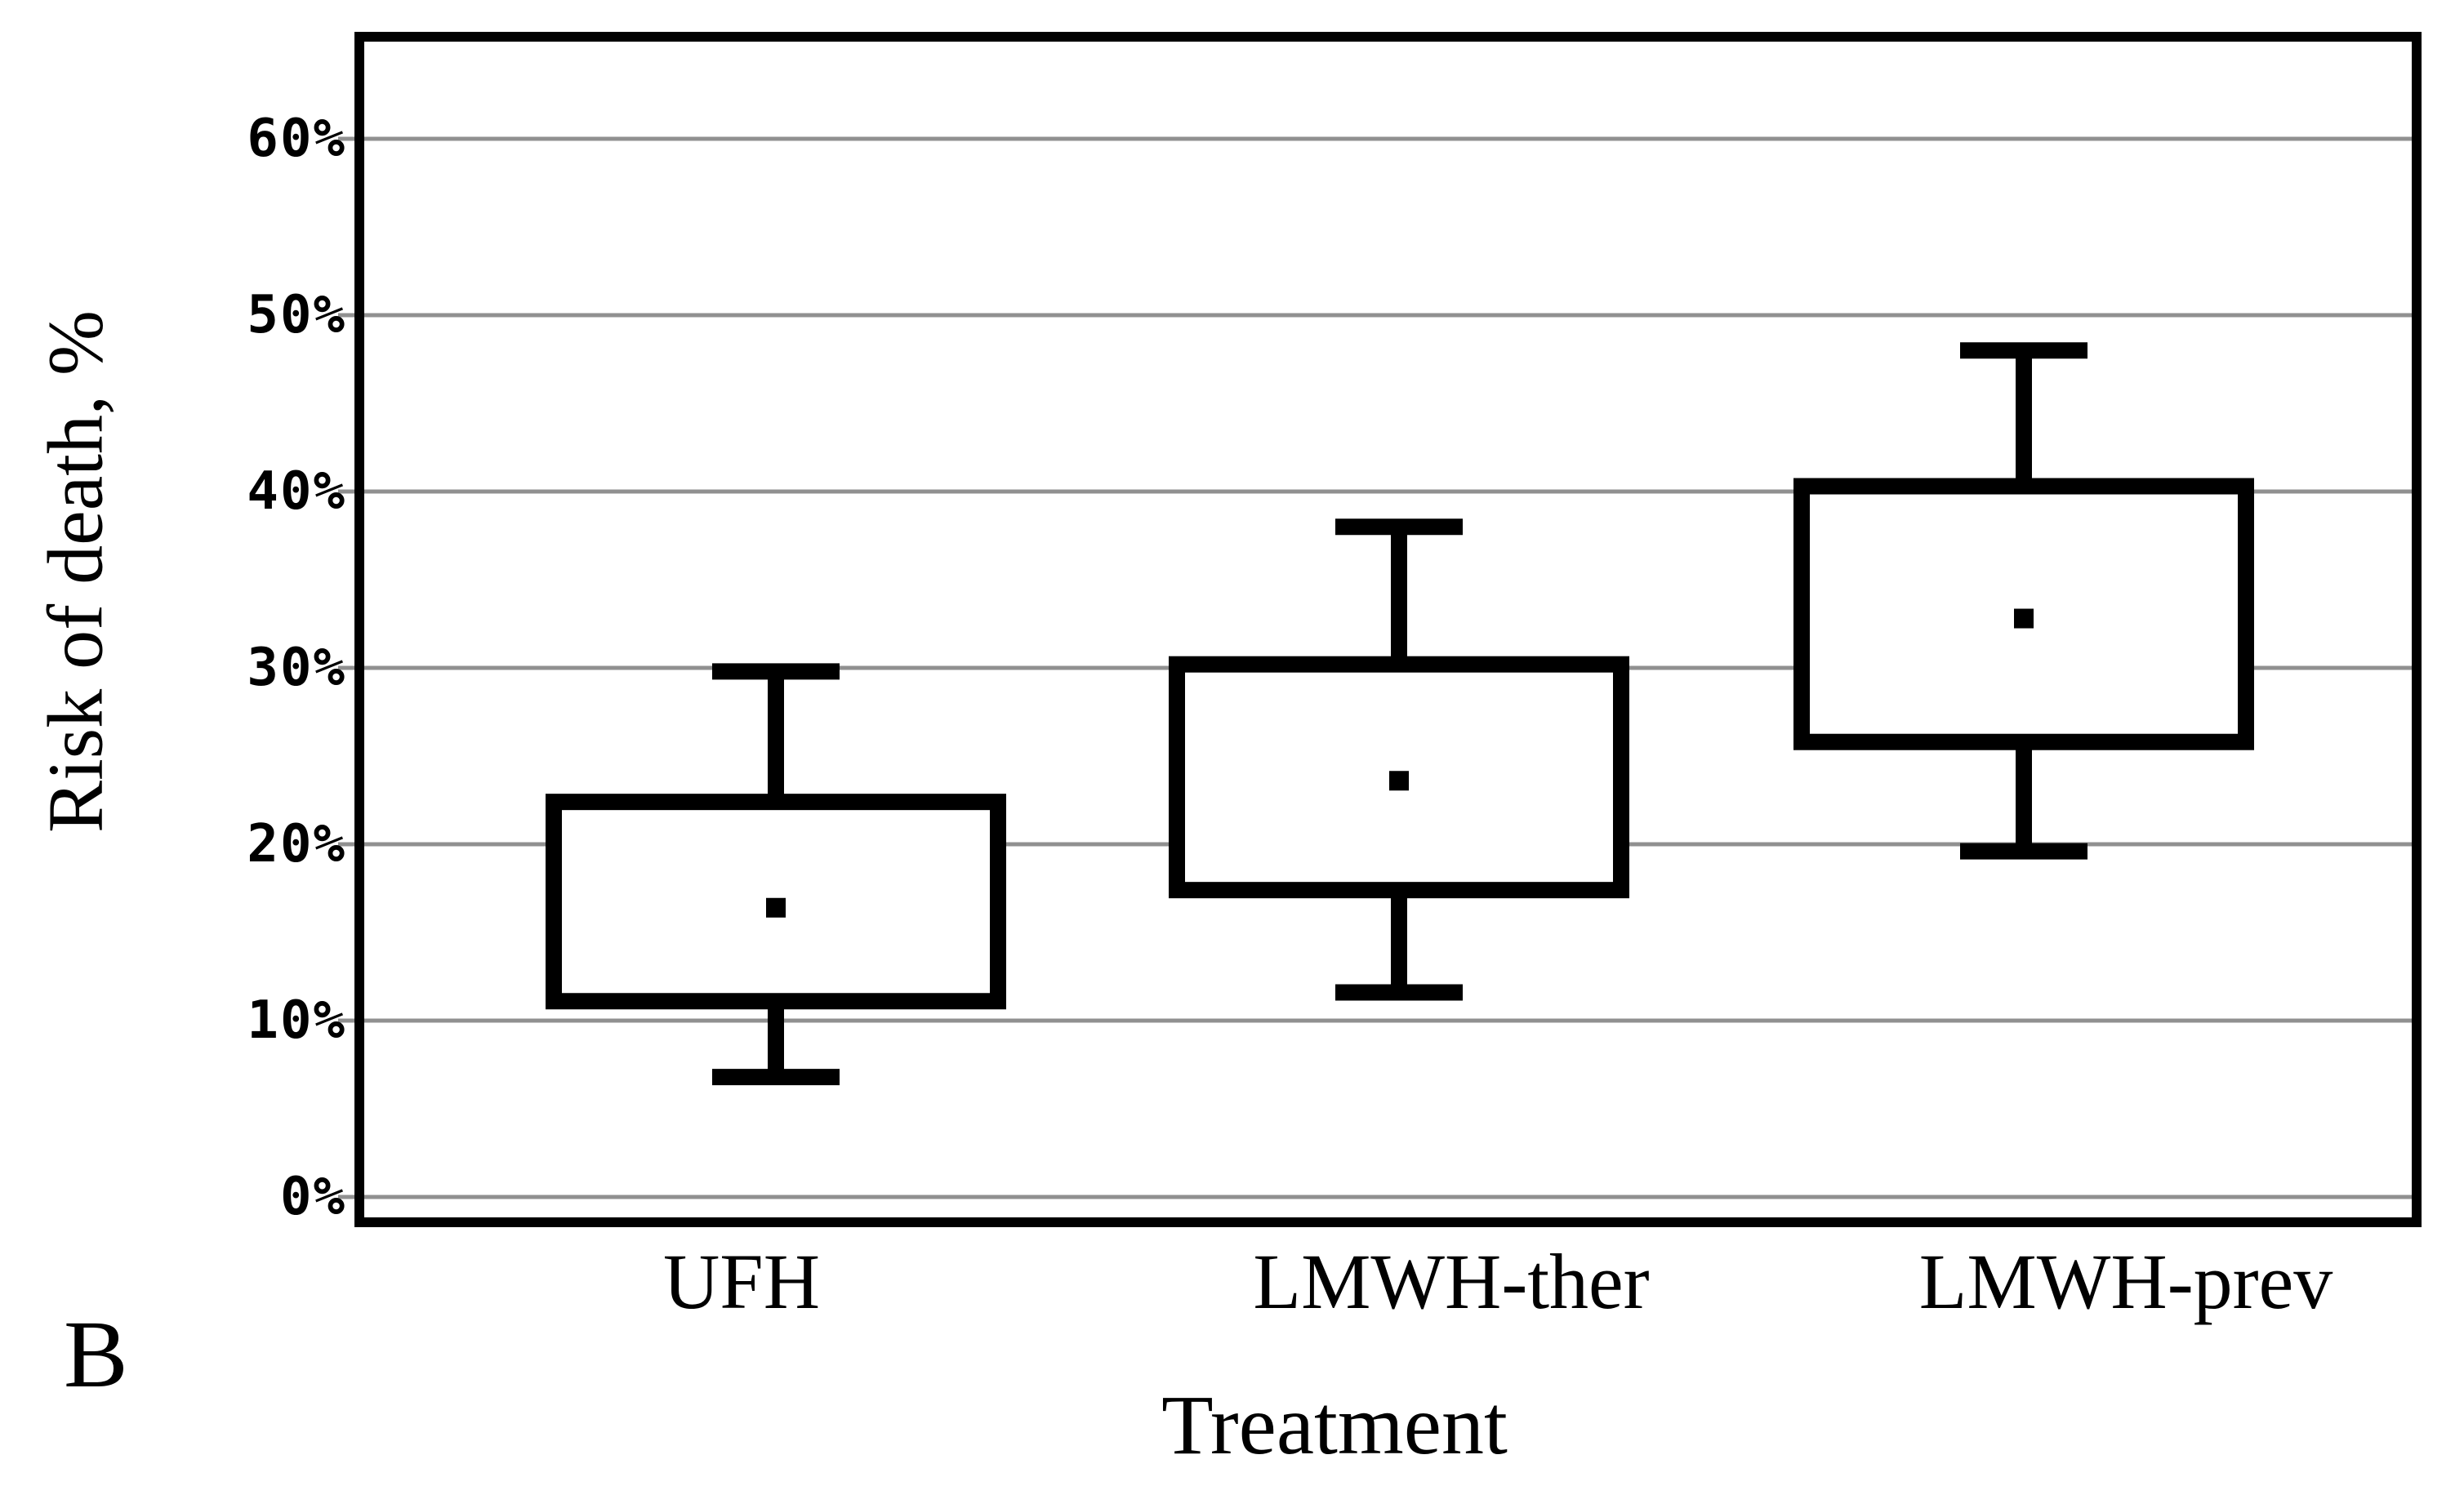 The height and width of the screenshot is (1486, 2464). Describe the element at coordinates (312, 1197) in the screenshot. I see `y-tick-label-0: 0%` at that location.